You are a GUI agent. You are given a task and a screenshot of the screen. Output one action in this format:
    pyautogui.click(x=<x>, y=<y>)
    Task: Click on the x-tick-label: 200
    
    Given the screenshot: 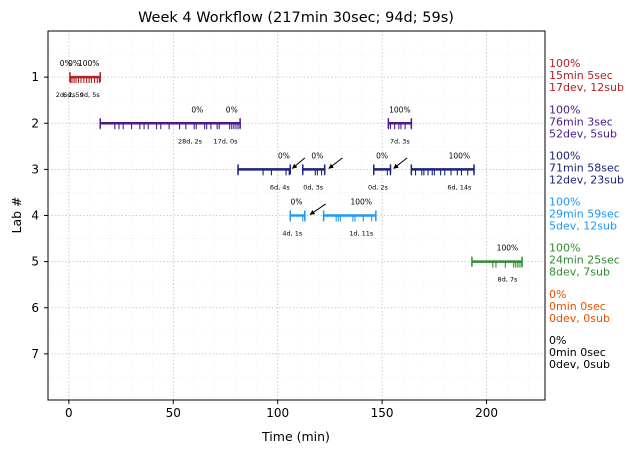 What is the action you would take?
    pyautogui.click(x=486, y=413)
    